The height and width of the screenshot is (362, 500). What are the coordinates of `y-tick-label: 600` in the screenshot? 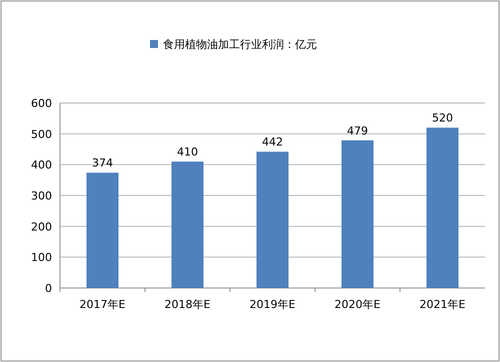 It's located at (41, 103).